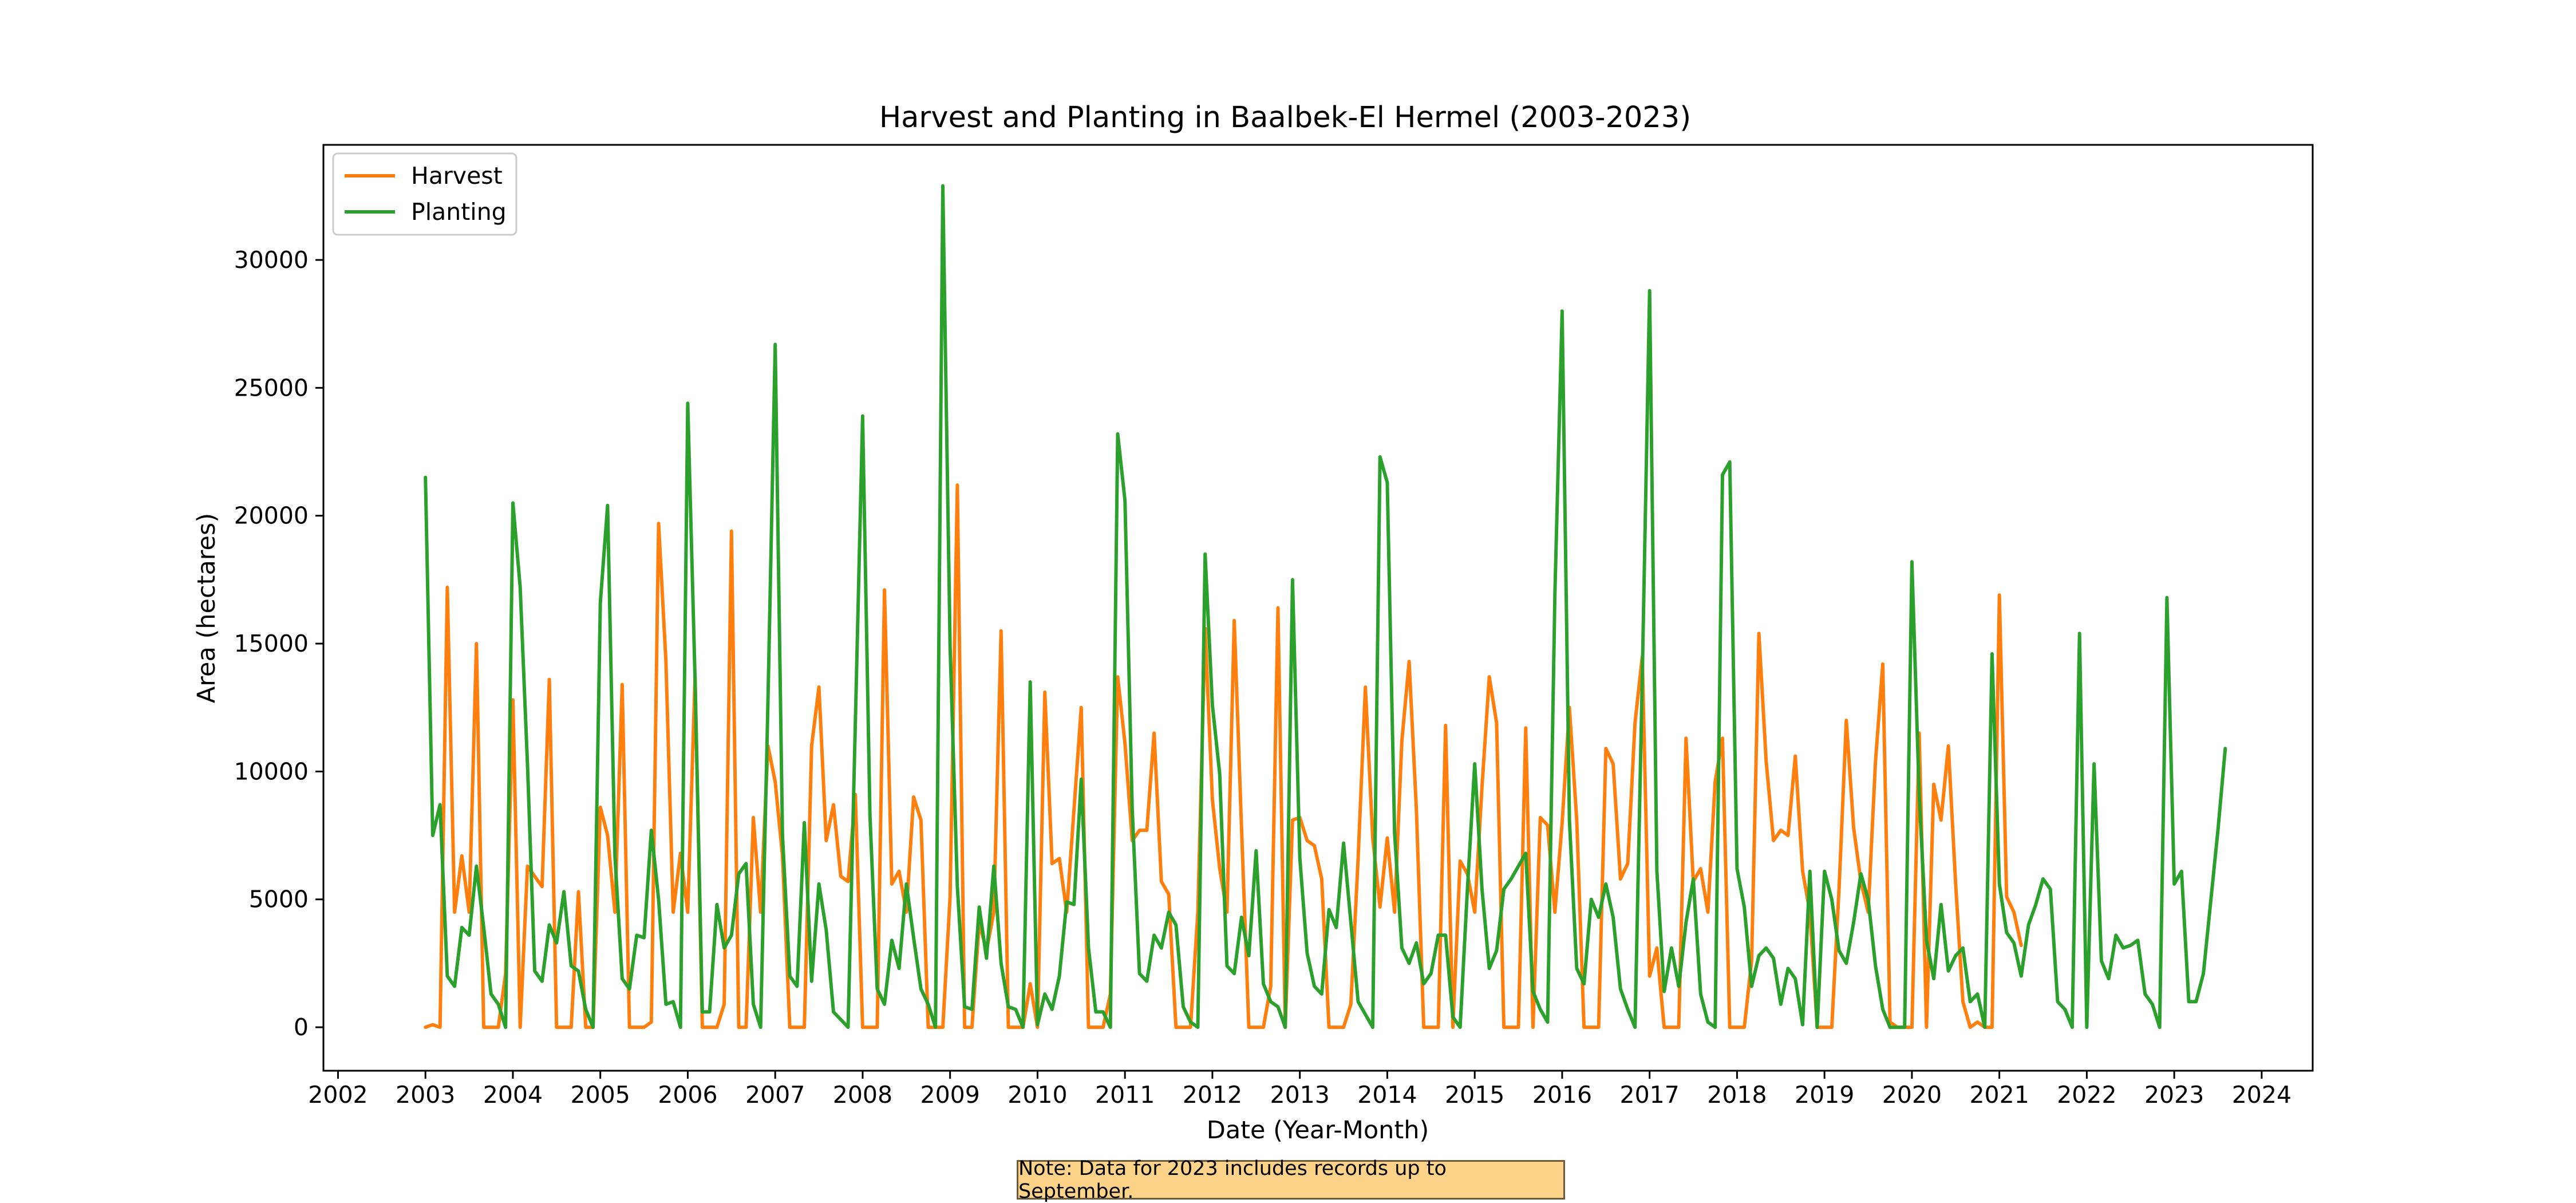  Describe the element at coordinates (1999, 1095) in the screenshot. I see `x-tick-label: 2021` at that location.